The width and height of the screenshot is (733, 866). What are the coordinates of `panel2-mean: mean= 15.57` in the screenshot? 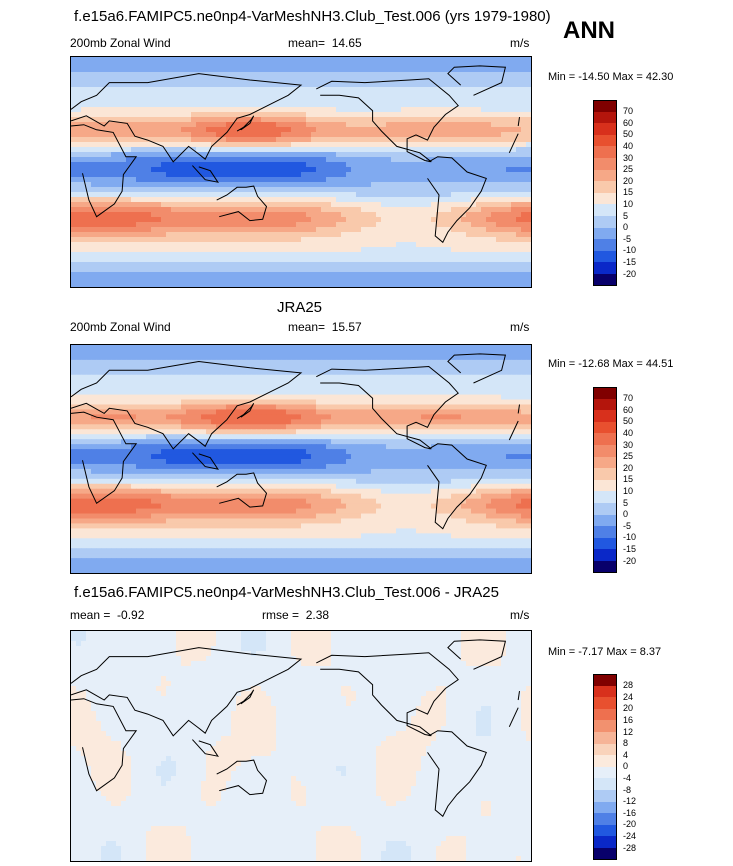 It's located at (325, 327).